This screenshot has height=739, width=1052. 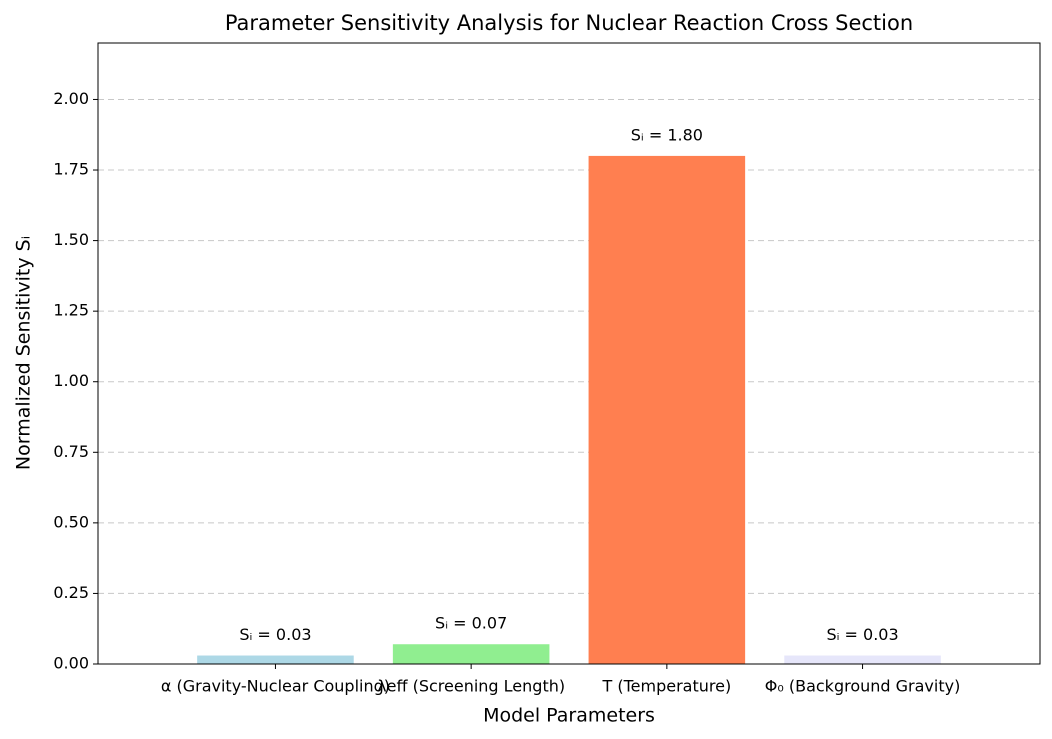 I want to click on y-tick-label: 2.00, so click(x=71, y=98).